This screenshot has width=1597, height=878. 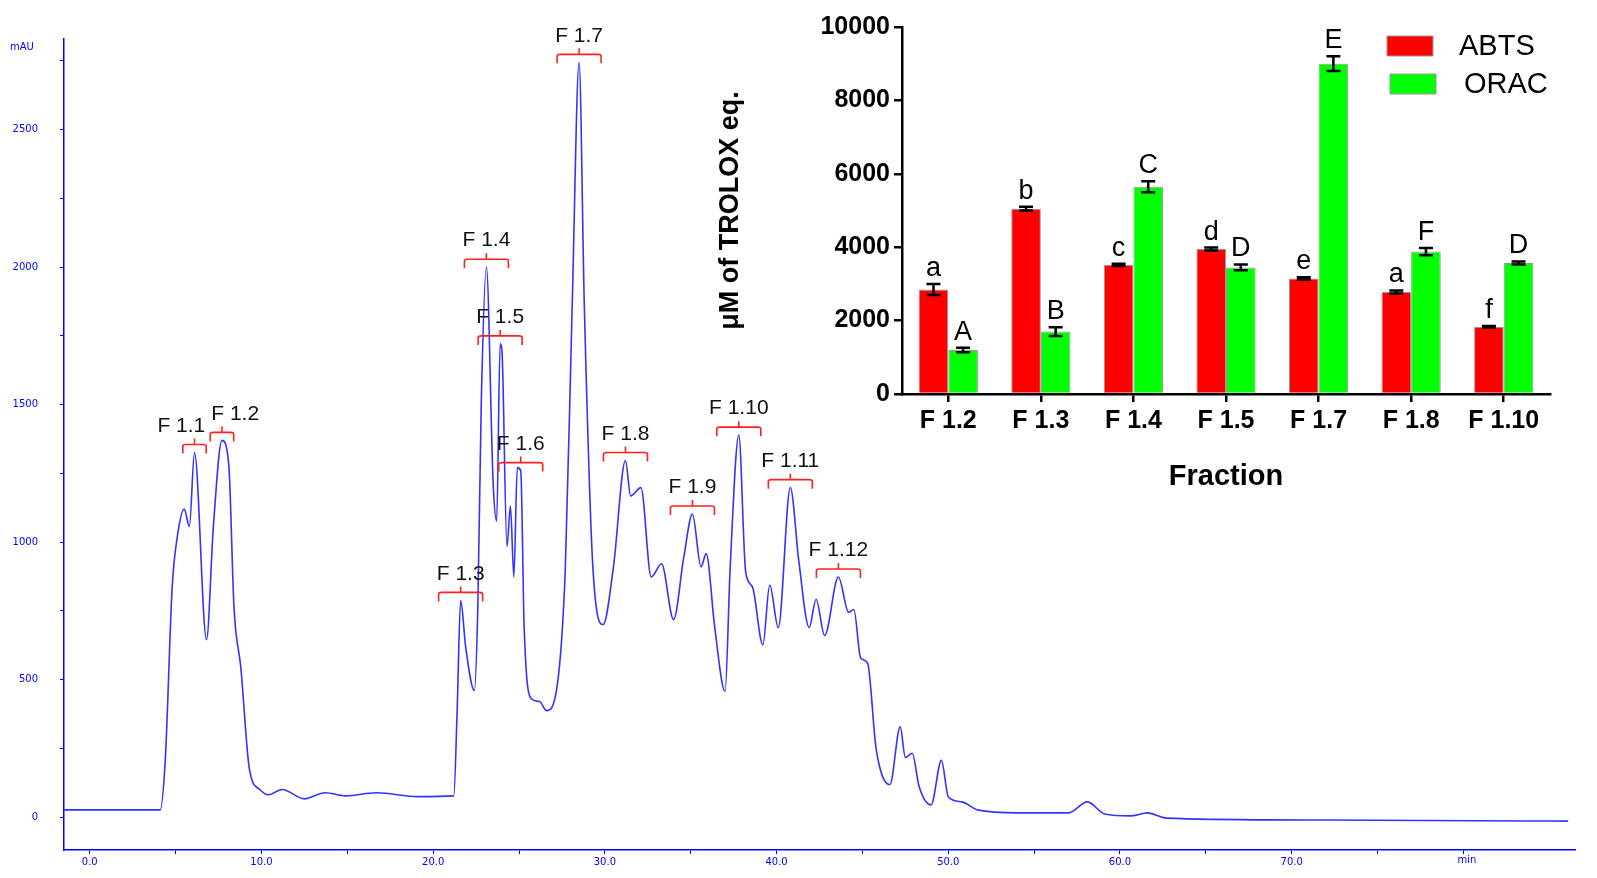 I want to click on x-tick-label: 30.0, so click(x=604, y=861).